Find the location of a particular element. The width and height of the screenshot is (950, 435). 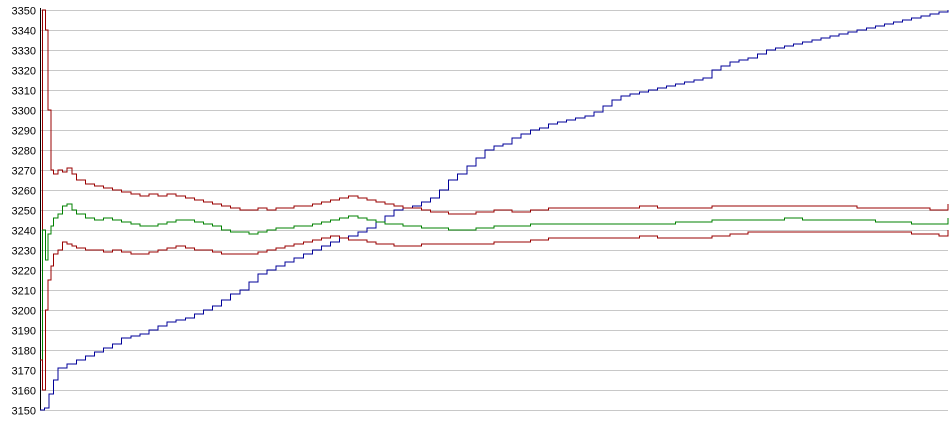

y-tick-label: 3300 is located at coordinates (24, 112).